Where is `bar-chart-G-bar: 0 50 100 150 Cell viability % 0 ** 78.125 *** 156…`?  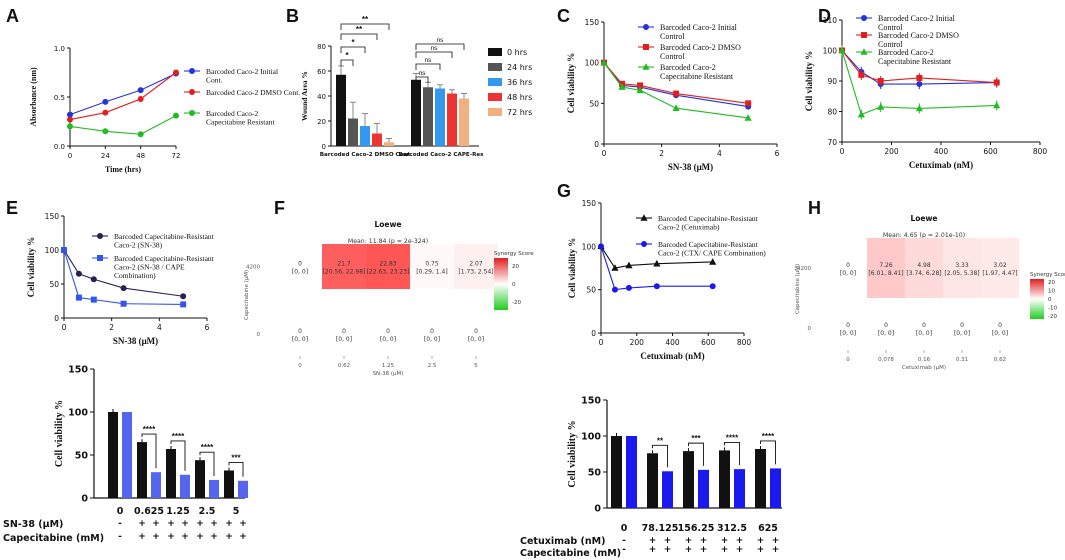 bar-chart-G-bar: 0 50 100 150 Cell viability % 0 ** 78.125 *** 156… is located at coordinates (674, 475).